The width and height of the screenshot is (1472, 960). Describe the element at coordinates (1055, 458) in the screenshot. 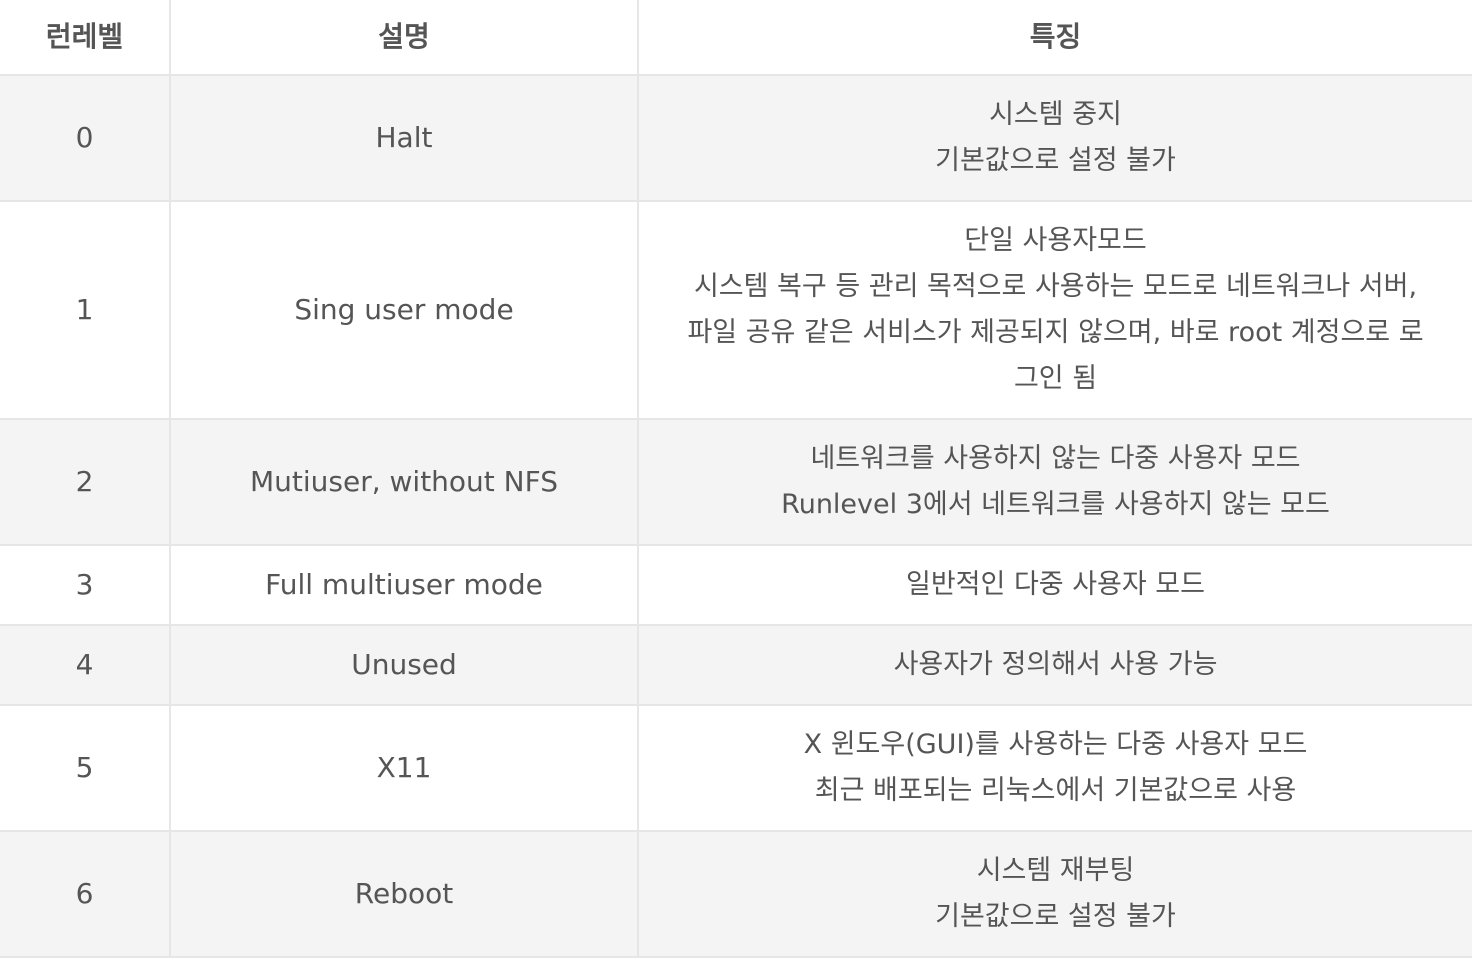

I see `feature-line: 네트워크를 사용하지 않는 다중 사용자 모드` at that location.